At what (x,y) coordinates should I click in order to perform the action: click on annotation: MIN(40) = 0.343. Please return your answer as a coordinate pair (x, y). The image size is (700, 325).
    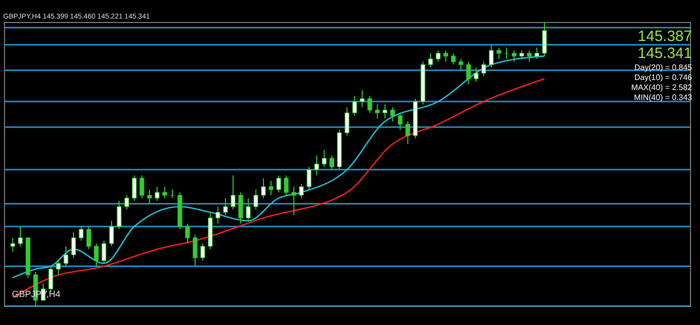
    Looking at the image, I should click on (663, 97).